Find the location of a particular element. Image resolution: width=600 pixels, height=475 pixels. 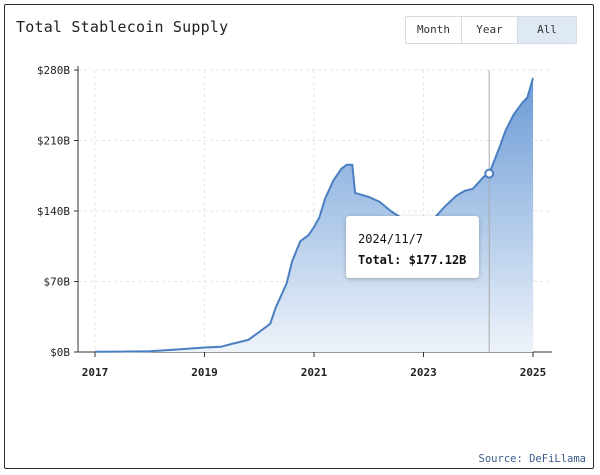

highlight-point is located at coordinates (489, 173).